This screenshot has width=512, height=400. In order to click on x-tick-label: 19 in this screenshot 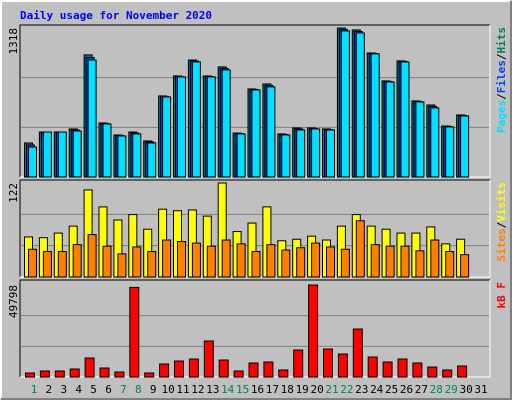, I will do `click(302, 389)`.